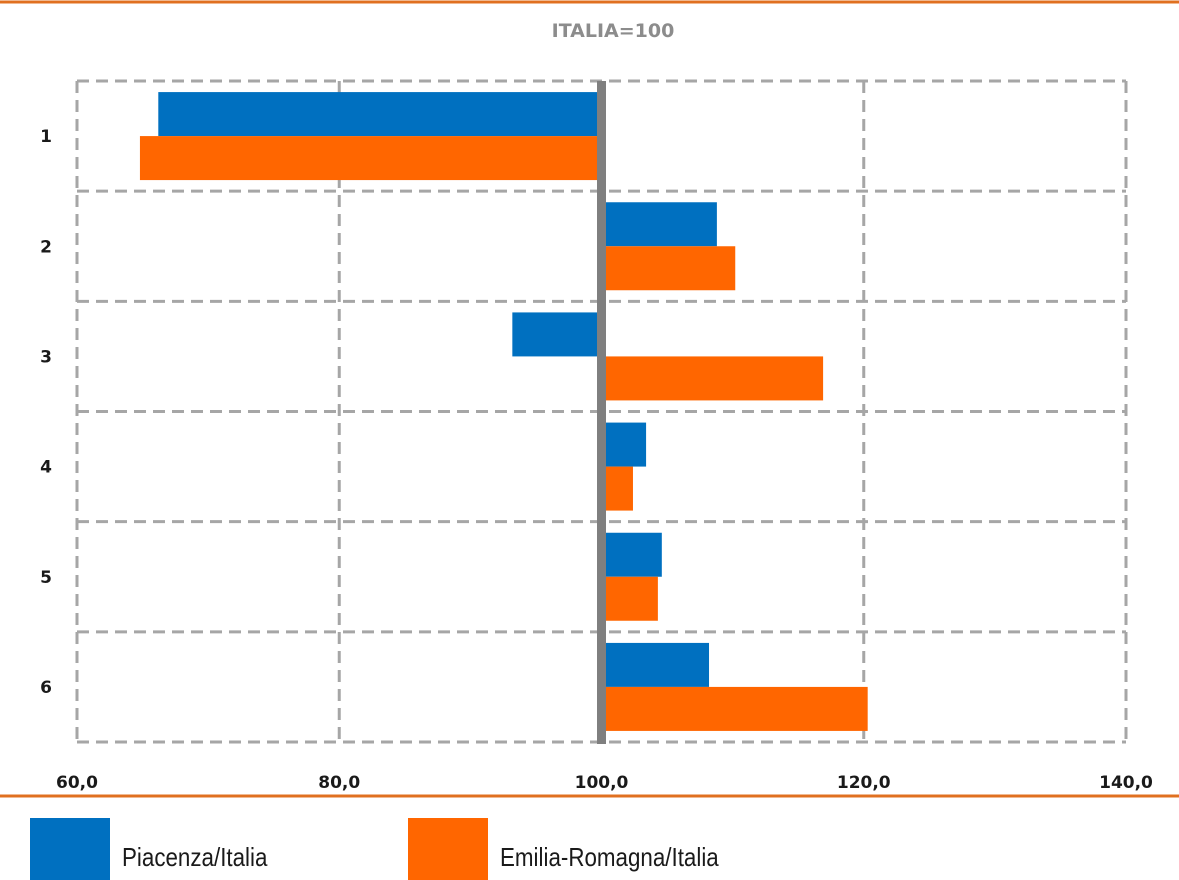  What do you see at coordinates (46, 247) in the screenshot?
I see `category-label-2: 2` at bounding box center [46, 247].